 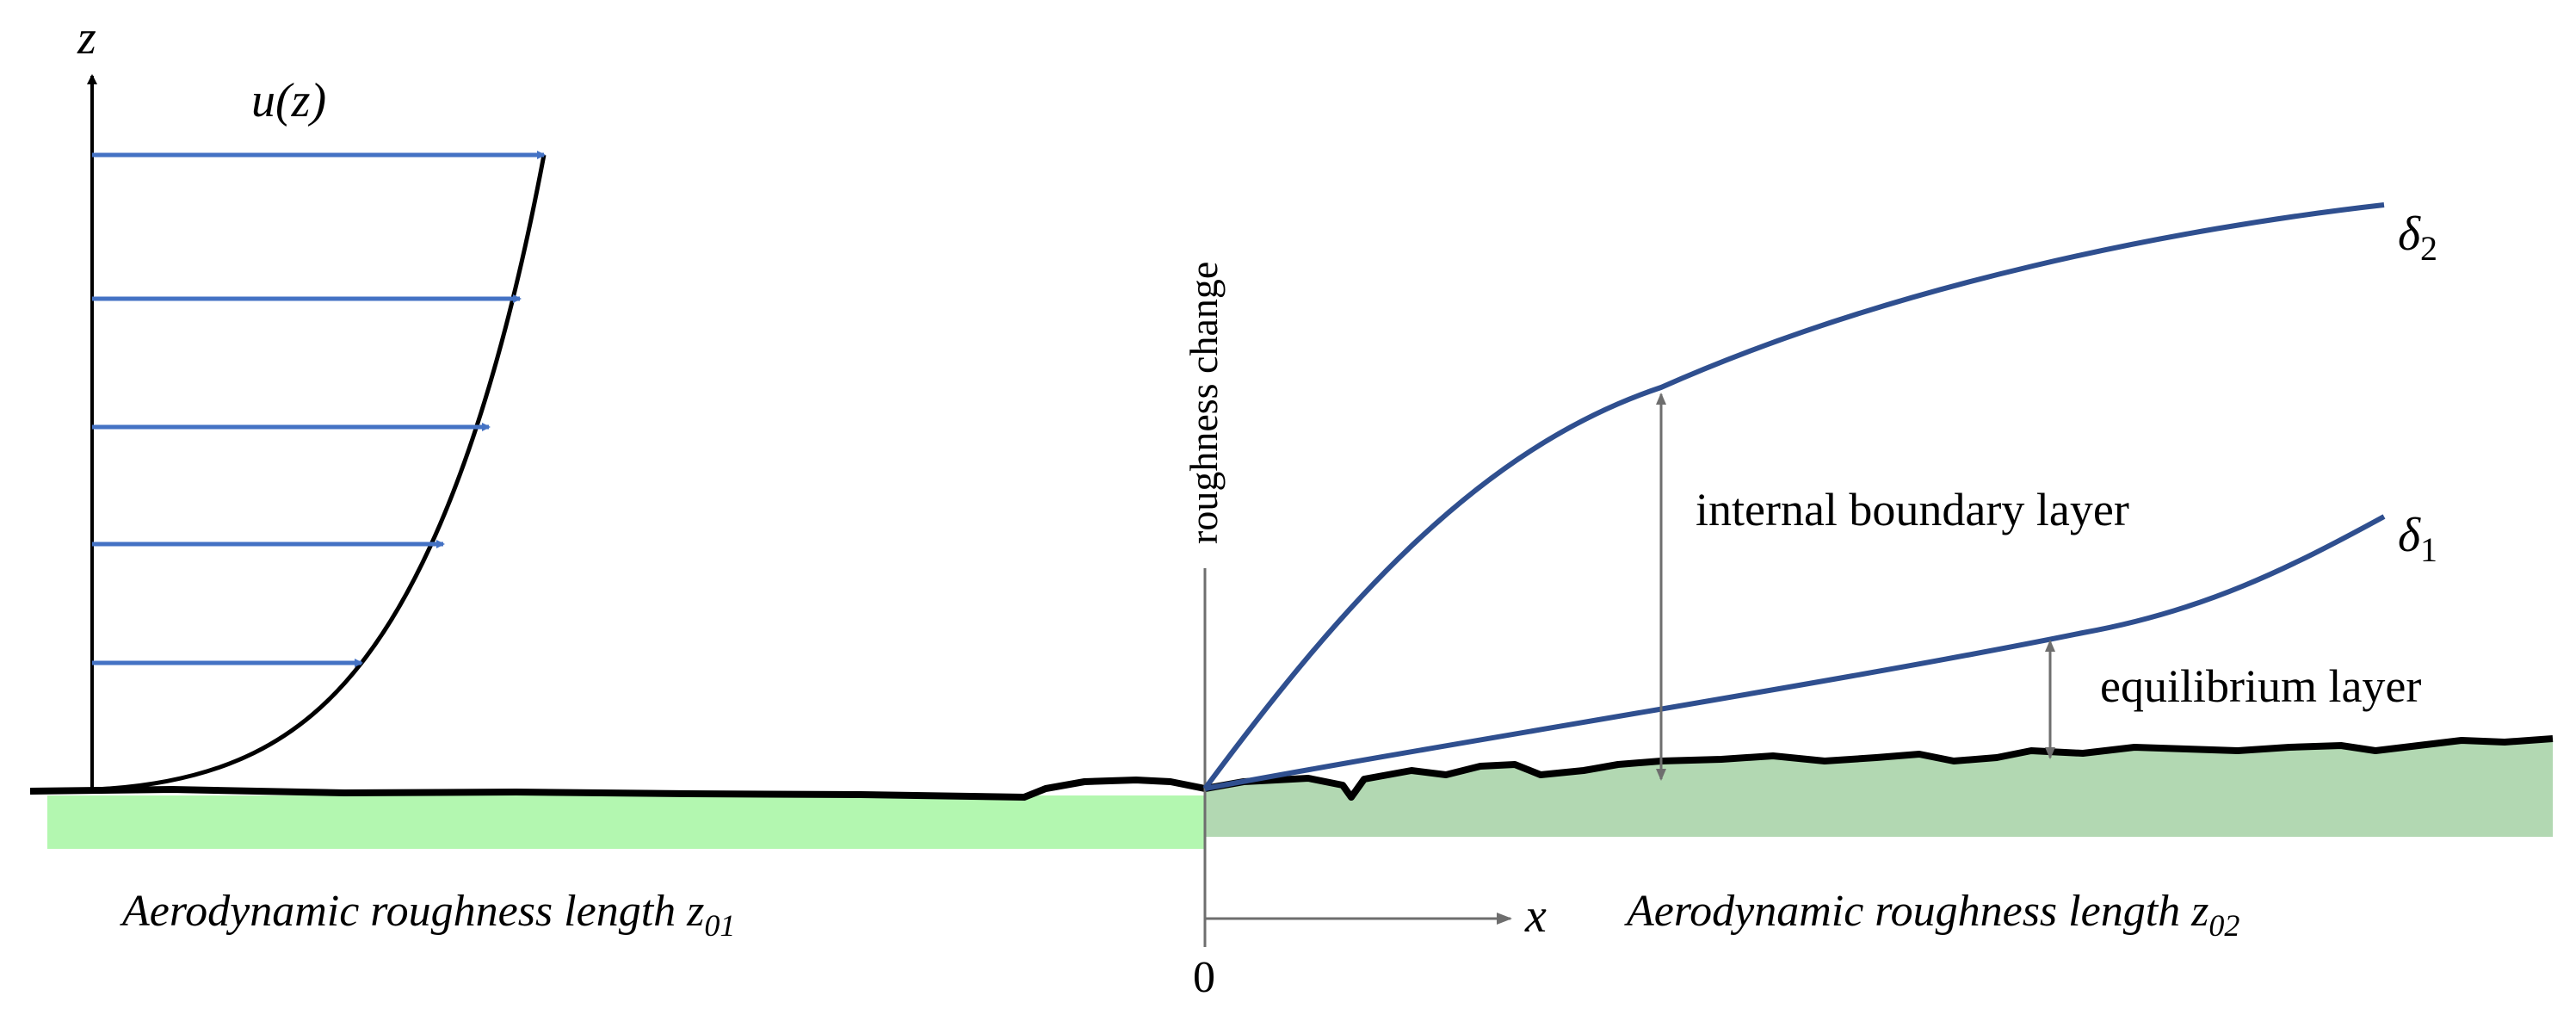 I want to click on rough-surface-fill, so click(x=1879, y=788).